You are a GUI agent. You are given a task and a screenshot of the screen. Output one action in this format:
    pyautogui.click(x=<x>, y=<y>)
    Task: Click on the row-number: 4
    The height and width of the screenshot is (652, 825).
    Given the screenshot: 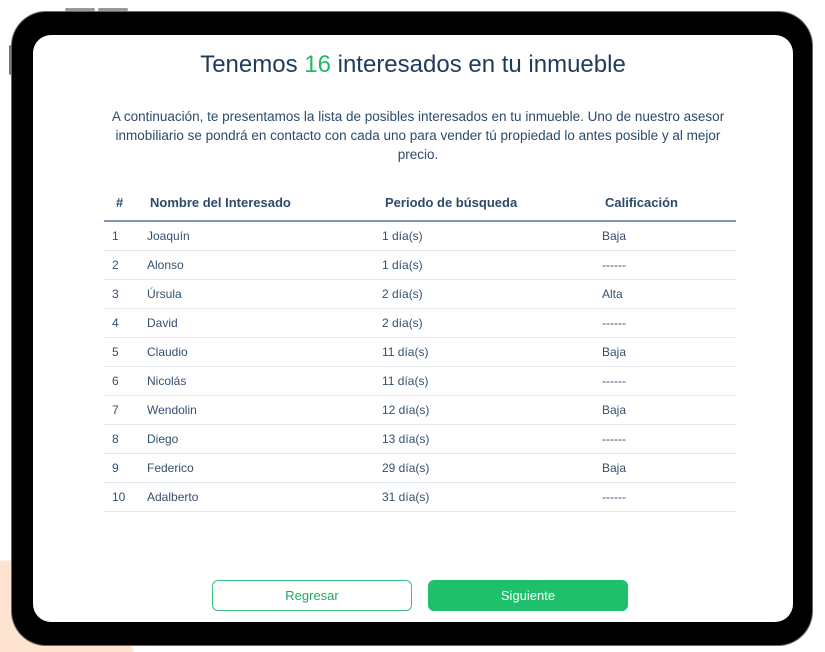 What is the action you would take?
    pyautogui.click(x=125, y=323)
    